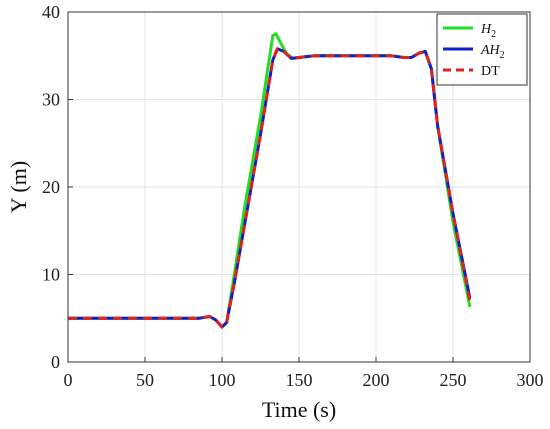 The image size is (550, 429). I want to click on y-tick-label: 20, so click(51, 187).